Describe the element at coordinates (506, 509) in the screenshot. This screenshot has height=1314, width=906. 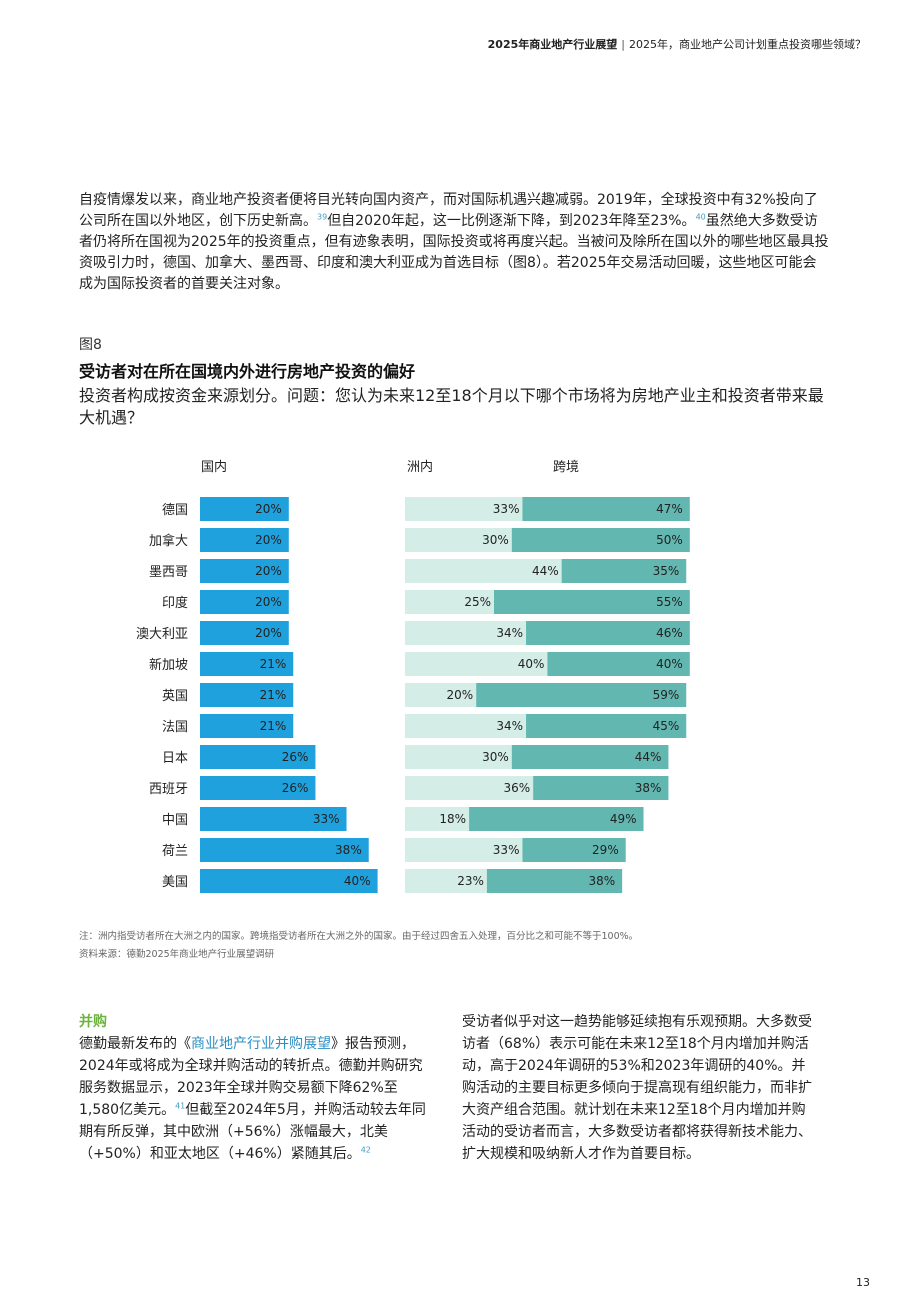
I see `intra-value-label: 33%` at that location.